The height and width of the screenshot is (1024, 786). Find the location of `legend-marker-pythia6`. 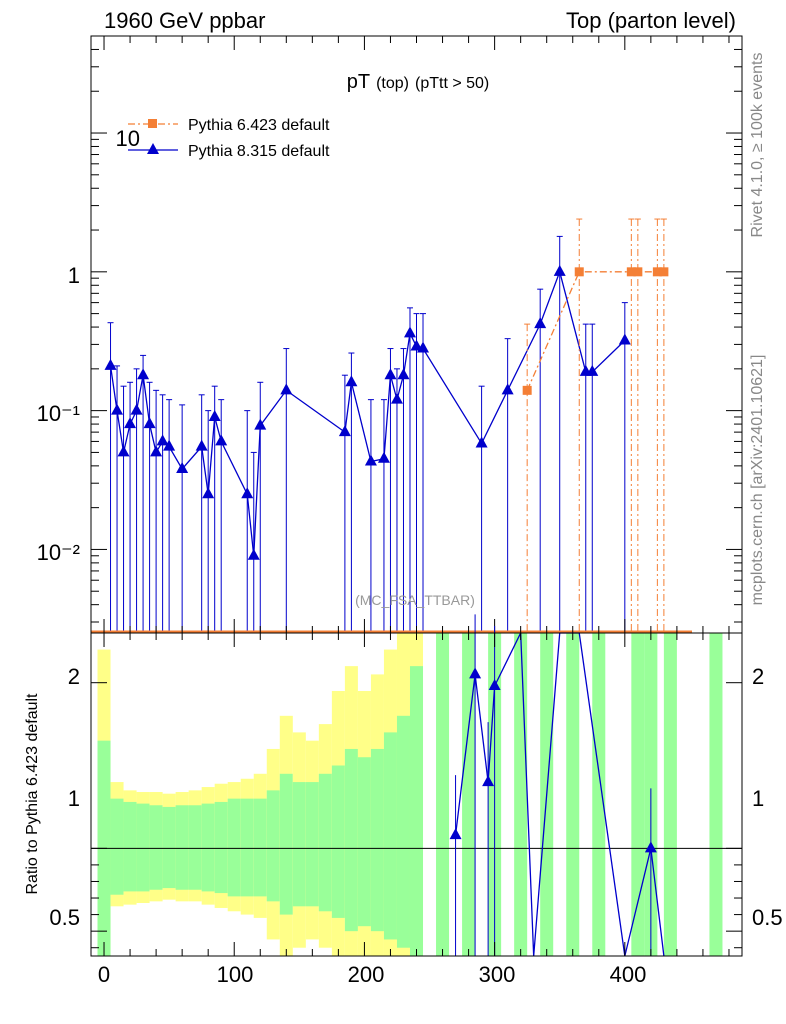

legend-marker-pythia6 is located at coordinates (152, 123).